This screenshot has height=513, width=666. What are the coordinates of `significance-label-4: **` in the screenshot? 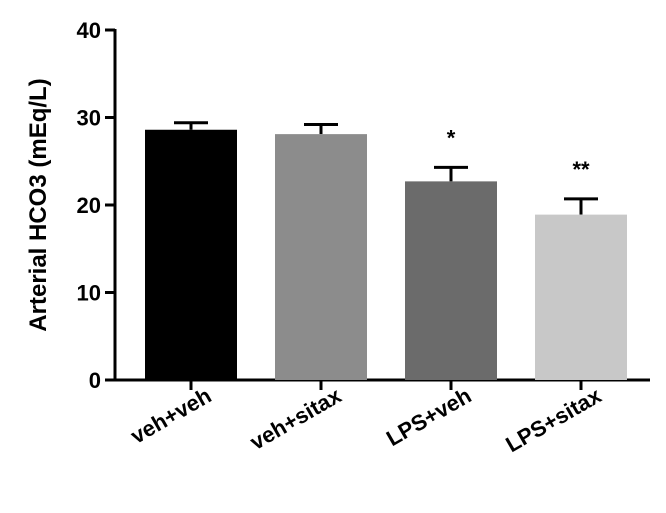 It's located at (581, 169).